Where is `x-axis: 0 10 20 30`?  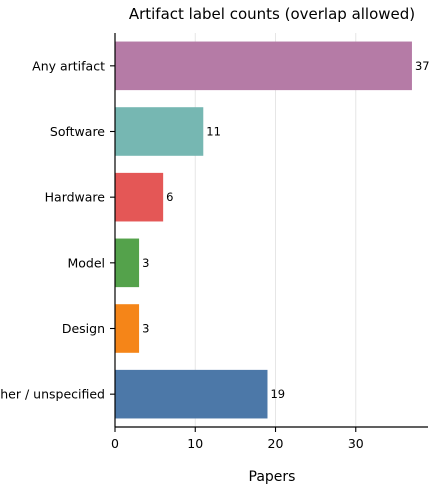 x-axis: 0 10 20 30 is located at coordinates (269, 438).